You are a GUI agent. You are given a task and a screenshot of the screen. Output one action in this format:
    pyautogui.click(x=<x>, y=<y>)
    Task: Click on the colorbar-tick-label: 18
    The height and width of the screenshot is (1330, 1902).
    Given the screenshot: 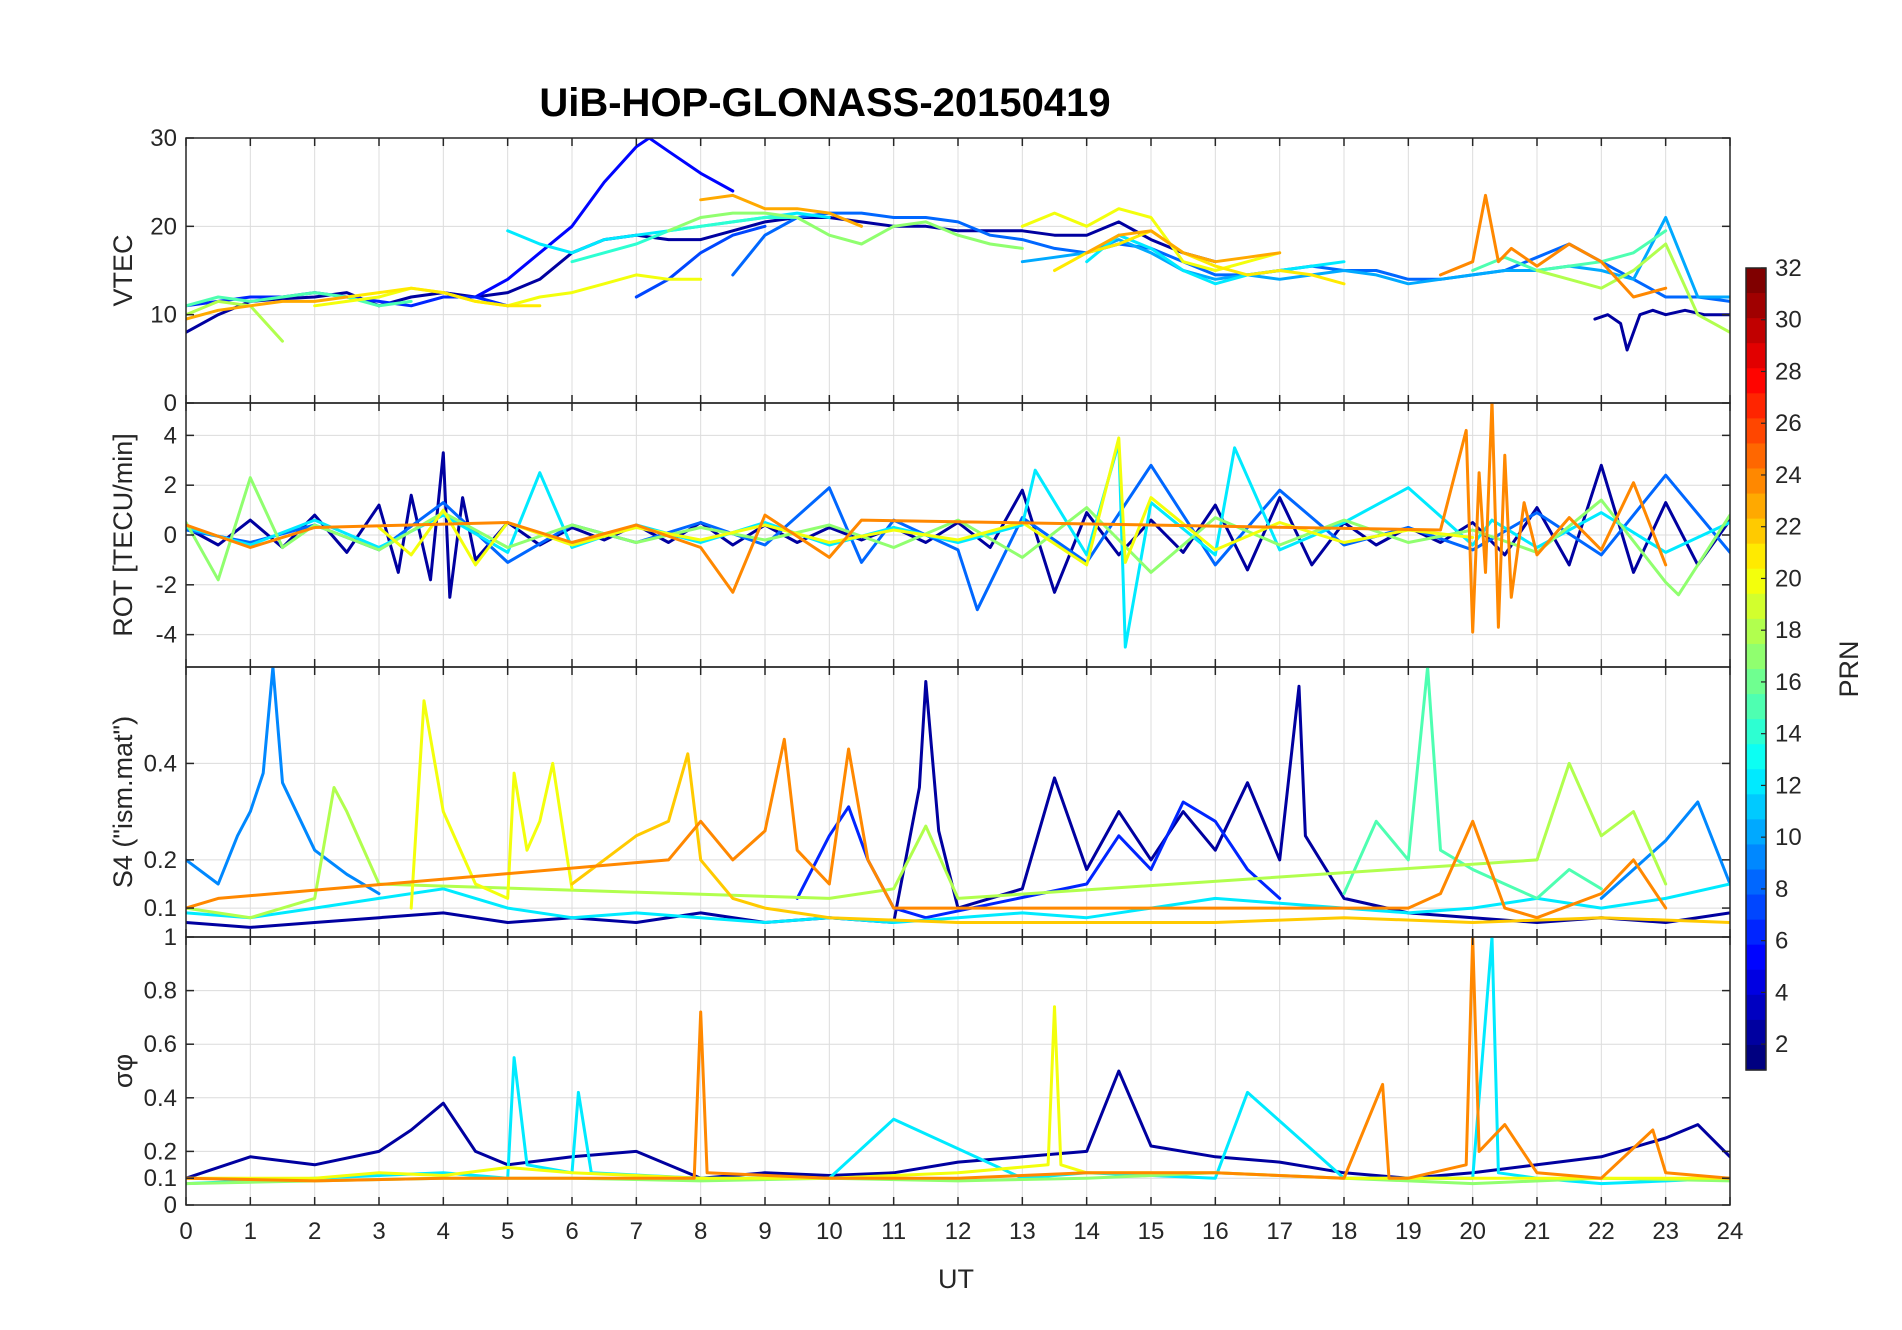 What is the action you would take?
    pyautogui.click(x=1788, y=630)
    